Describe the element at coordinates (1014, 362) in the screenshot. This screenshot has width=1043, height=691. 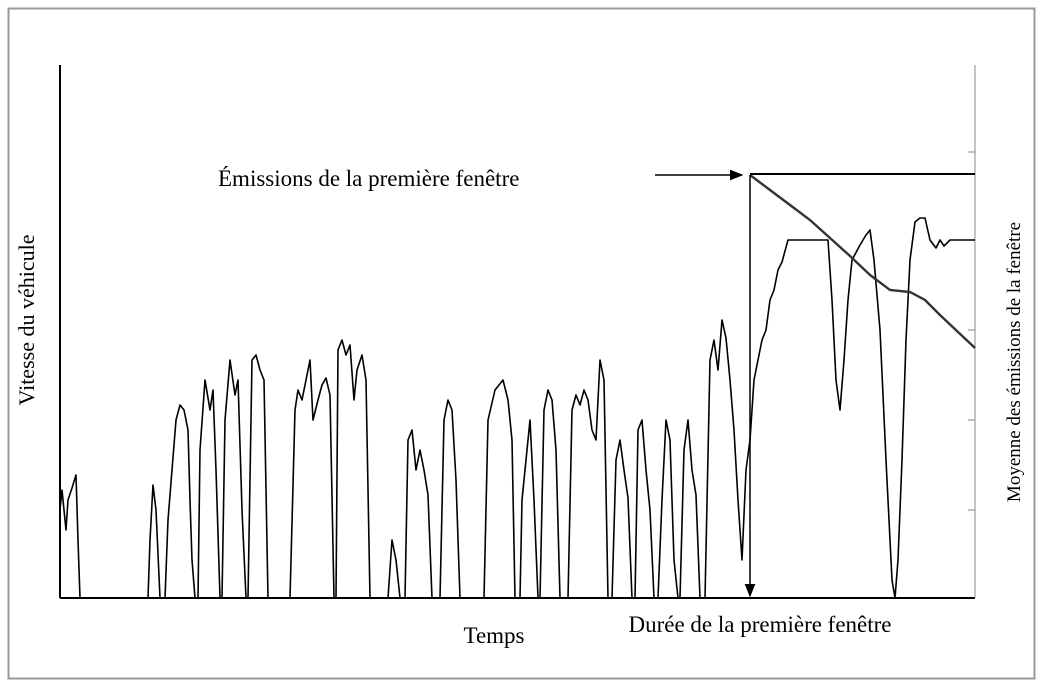
I see `y2-axis-label: Moyenne des émissions de la fenêtre` at that location.